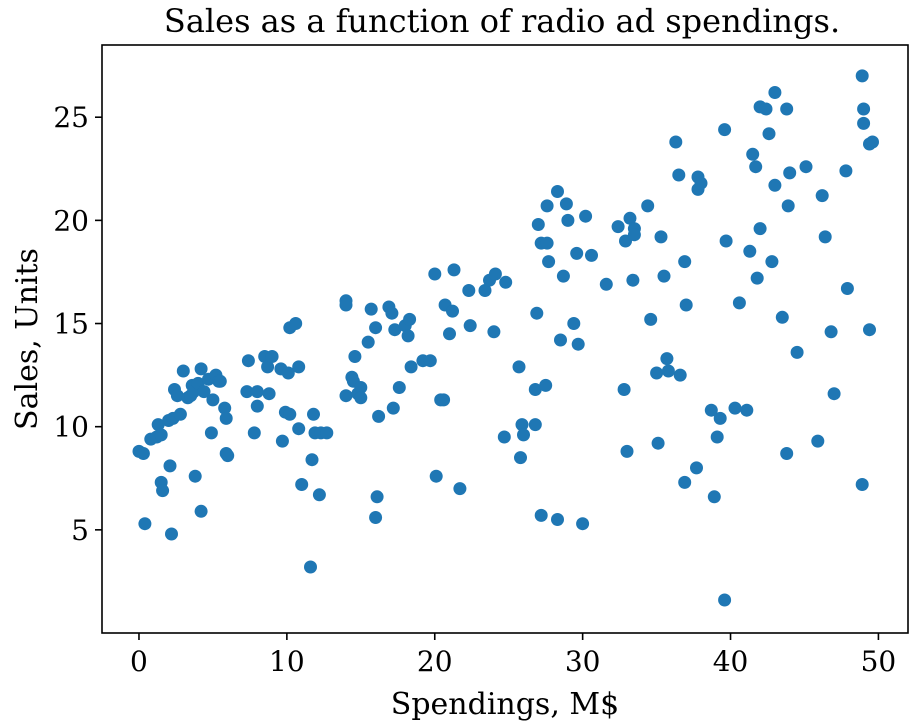  I want to click on x-tick-label: 30, so click(583, 661).